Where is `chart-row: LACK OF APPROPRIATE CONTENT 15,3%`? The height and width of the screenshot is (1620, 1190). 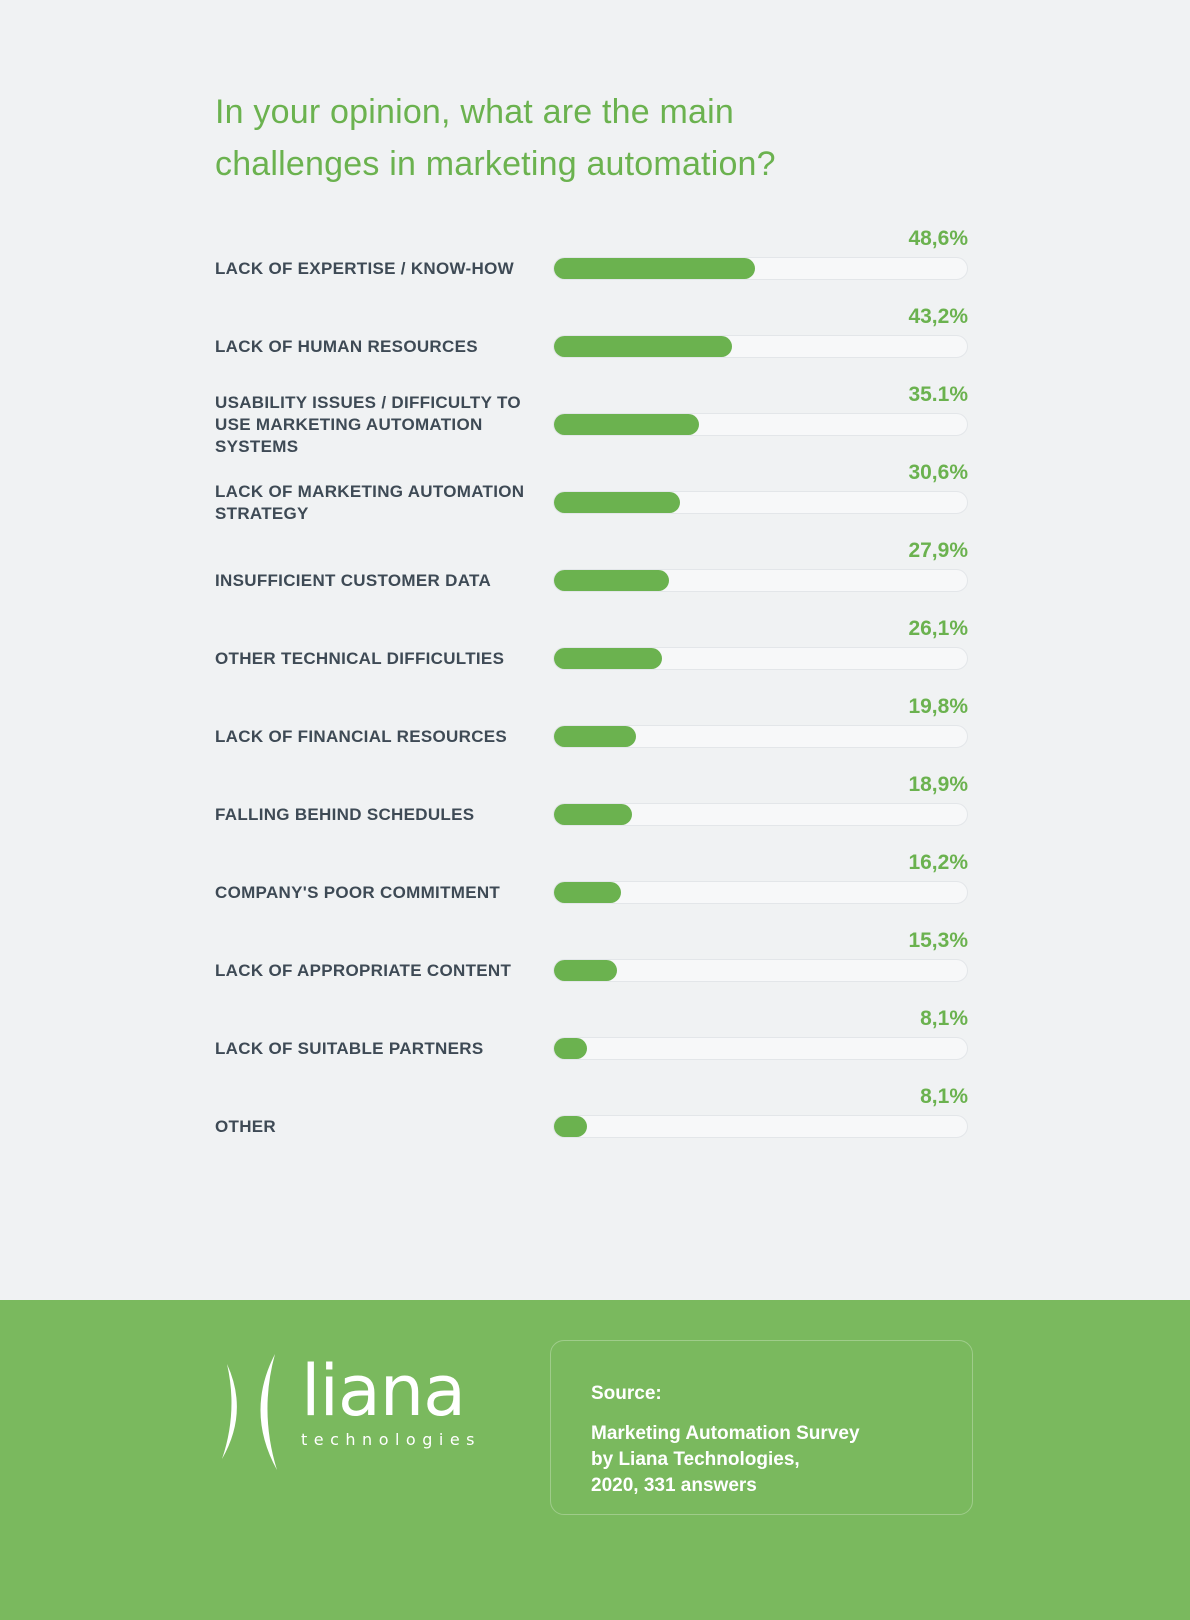
chart-row: LACK OF APPROPRIATE CONTENT 15,3% is located at coordinates (591, 956).